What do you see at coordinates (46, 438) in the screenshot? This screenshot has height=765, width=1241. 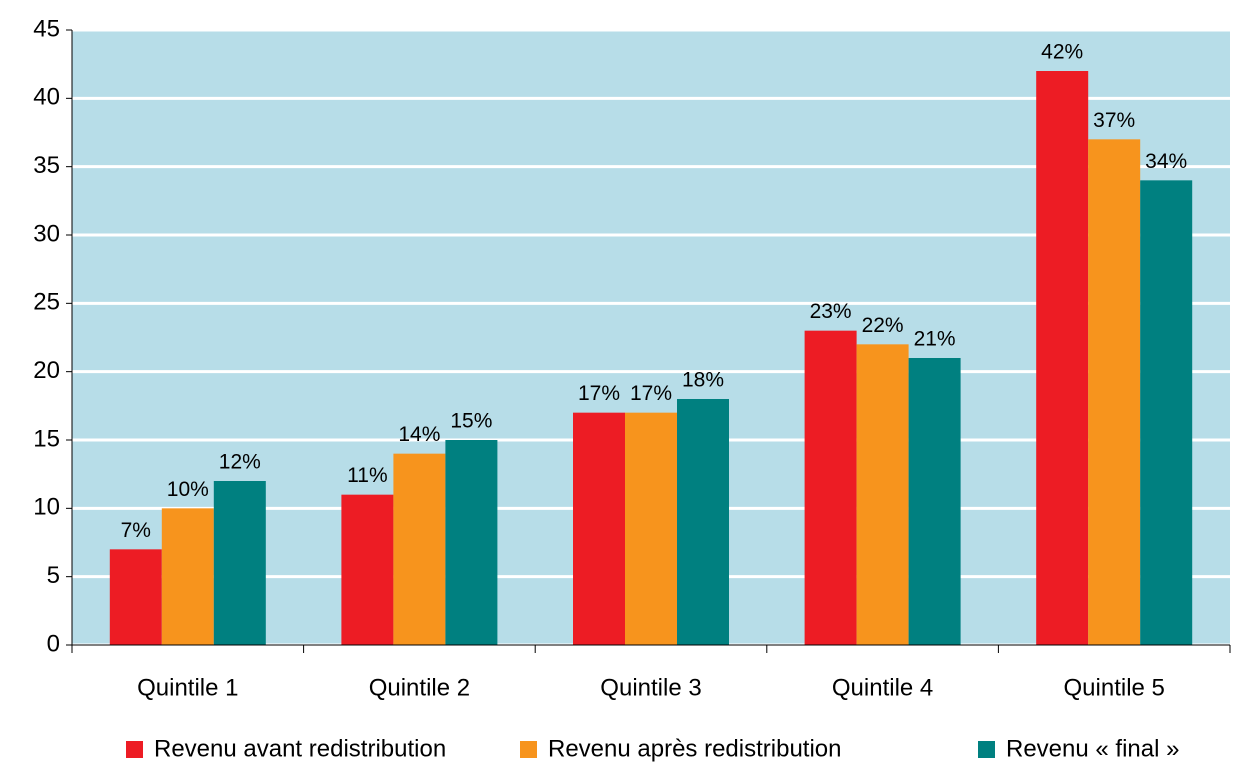 I see `y-tick-label: 15` at bounding box center [46, 438].